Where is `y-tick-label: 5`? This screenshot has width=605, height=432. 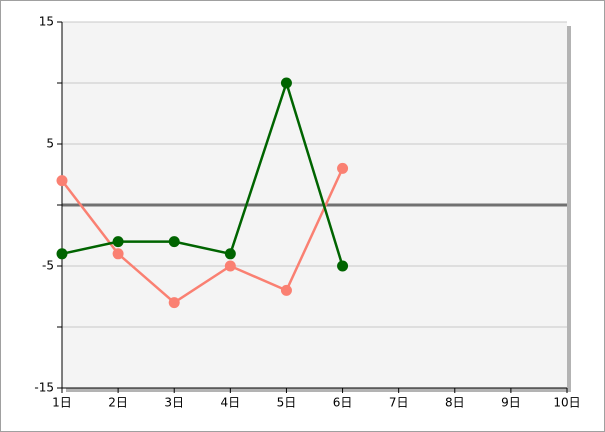
y-tick-label: 5 is located at coordinates (50, 144).